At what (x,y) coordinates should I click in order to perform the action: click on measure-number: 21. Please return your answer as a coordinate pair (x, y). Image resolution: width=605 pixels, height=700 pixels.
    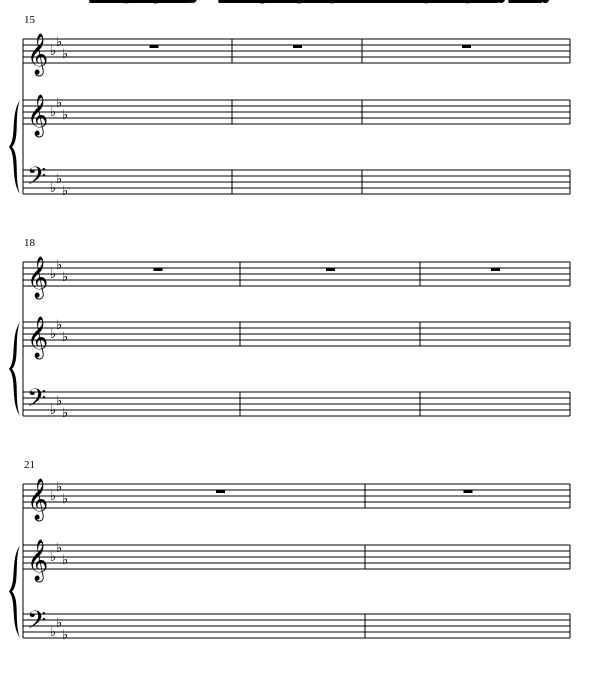
    Looking at the image, I should click on (29, 465).